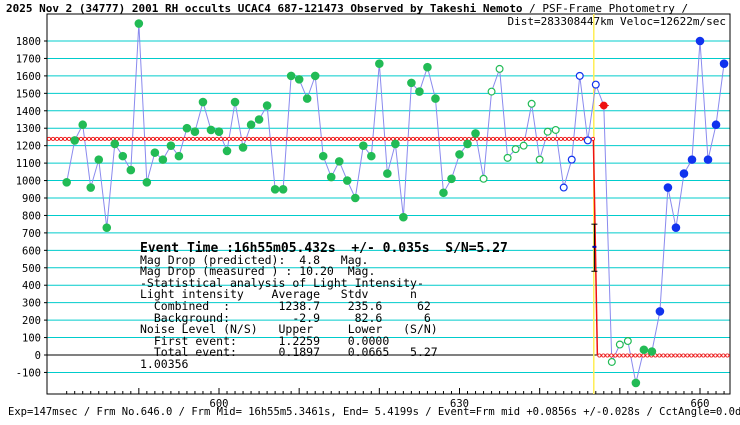 Image resolution: width=740 pixels, height=425 pixels. What do you see at coordinates (31, 269) in the screenshot?
I see `tick-label-y: 500` at bounding box center [31, 269].